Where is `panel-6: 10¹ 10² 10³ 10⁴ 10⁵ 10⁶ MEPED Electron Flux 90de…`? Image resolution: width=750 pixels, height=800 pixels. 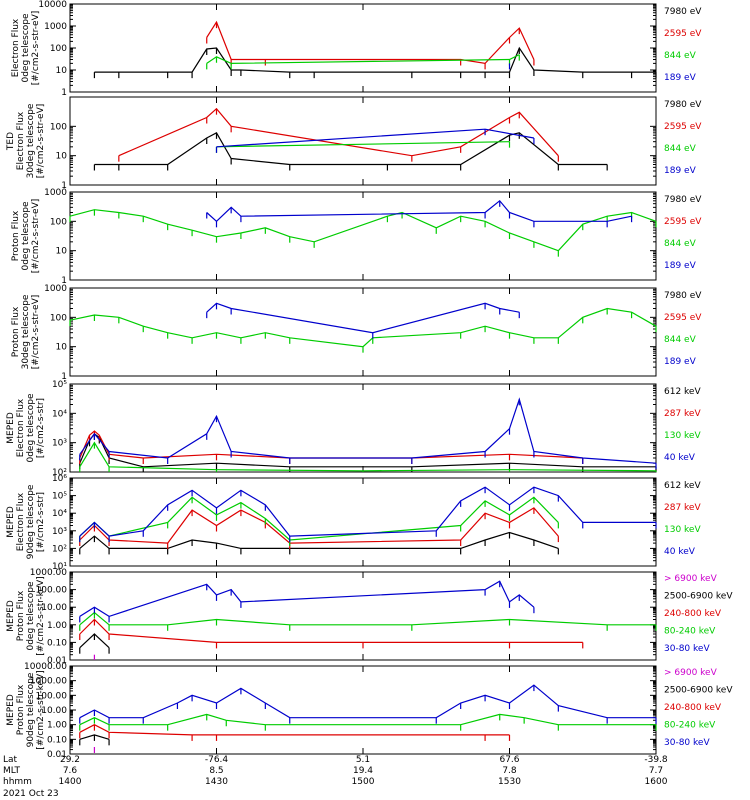
panel-6: 10¹ 10² 10³ 10⁴ 10⁵ 10⁶ MEPED Electron Flux 90de… is located at coordinates (353, 523).